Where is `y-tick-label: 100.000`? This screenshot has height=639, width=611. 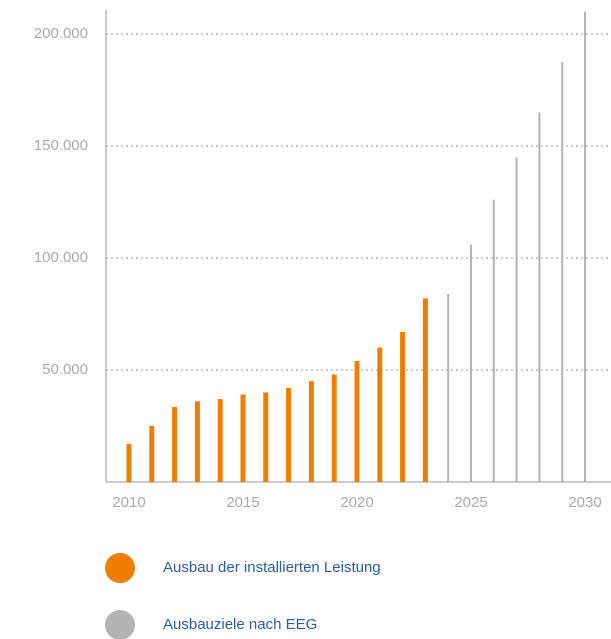
y-tick-label: 100.000 is located at coordinates (61, 257).